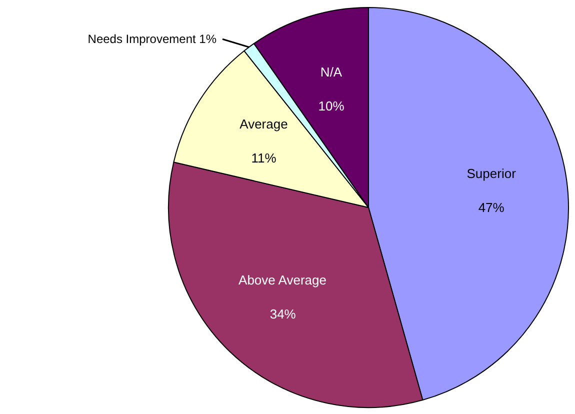  I want to click on slice-label: Needs Improvement 1%, so click(152, 39).